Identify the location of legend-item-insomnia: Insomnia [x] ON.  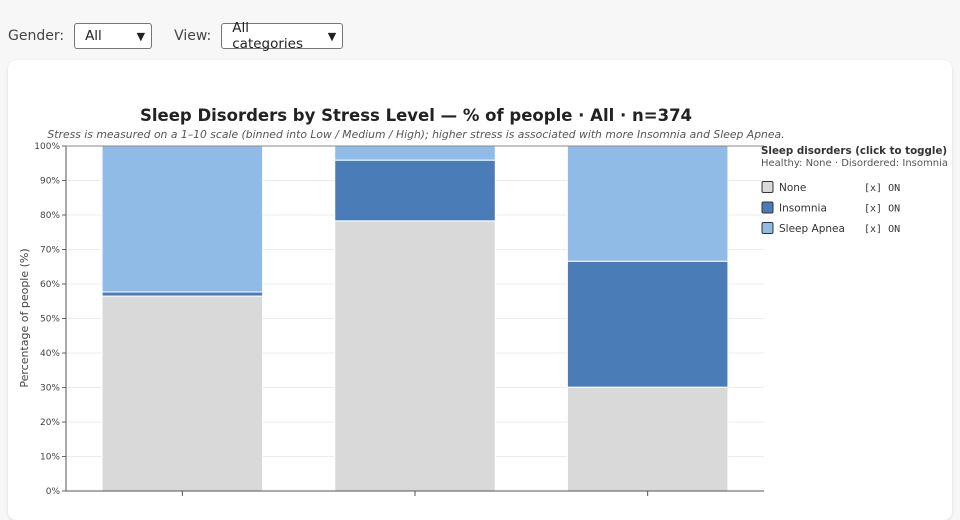
(830, 208).